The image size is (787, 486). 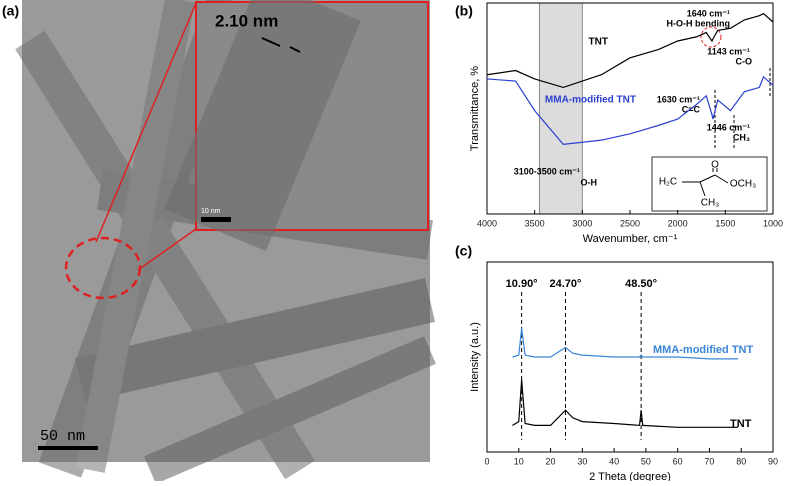 What do you see at coordinates (486, 461) in the screenshot?
I see `x-tick-label: 0` at bounding box center [486, 461].